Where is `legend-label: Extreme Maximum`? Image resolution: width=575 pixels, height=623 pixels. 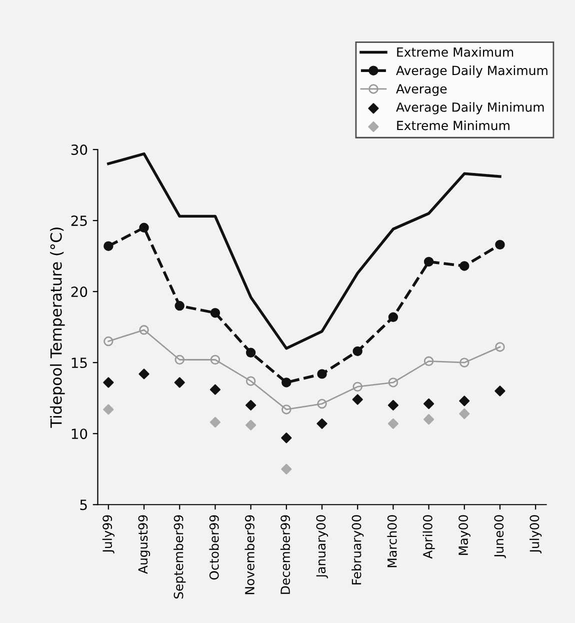
legend-label: Extreme Maximum is located at coordinates (455, 52).